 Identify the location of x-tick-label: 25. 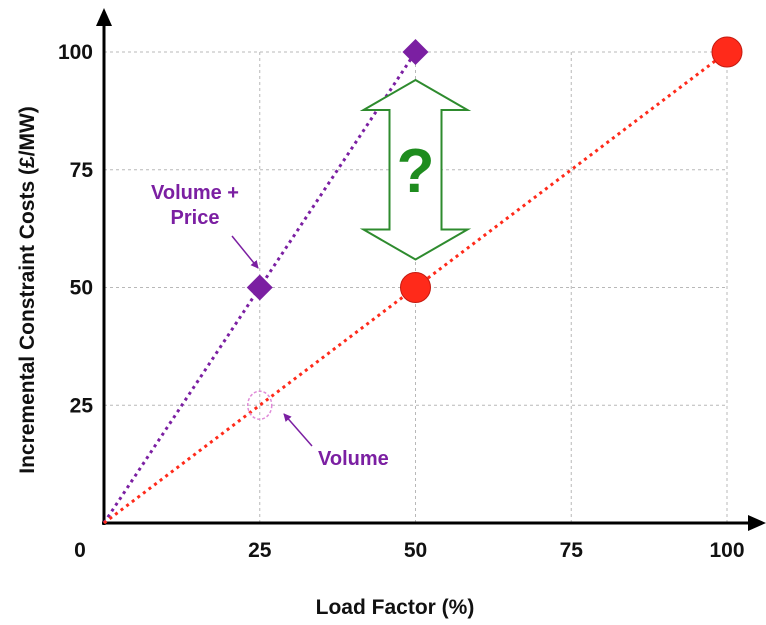
(260, 550).